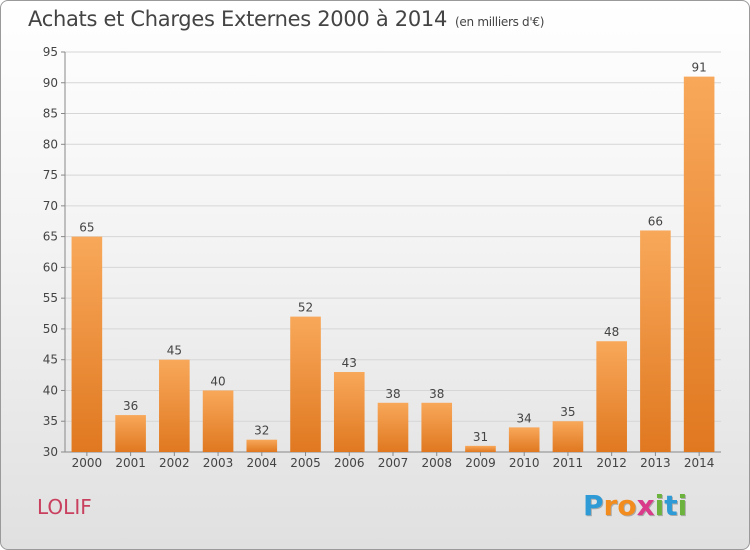 Image resolution: width=750 pixels, height=550 pixels. I want to click on data-label-2007: 38, so click(392, 394).